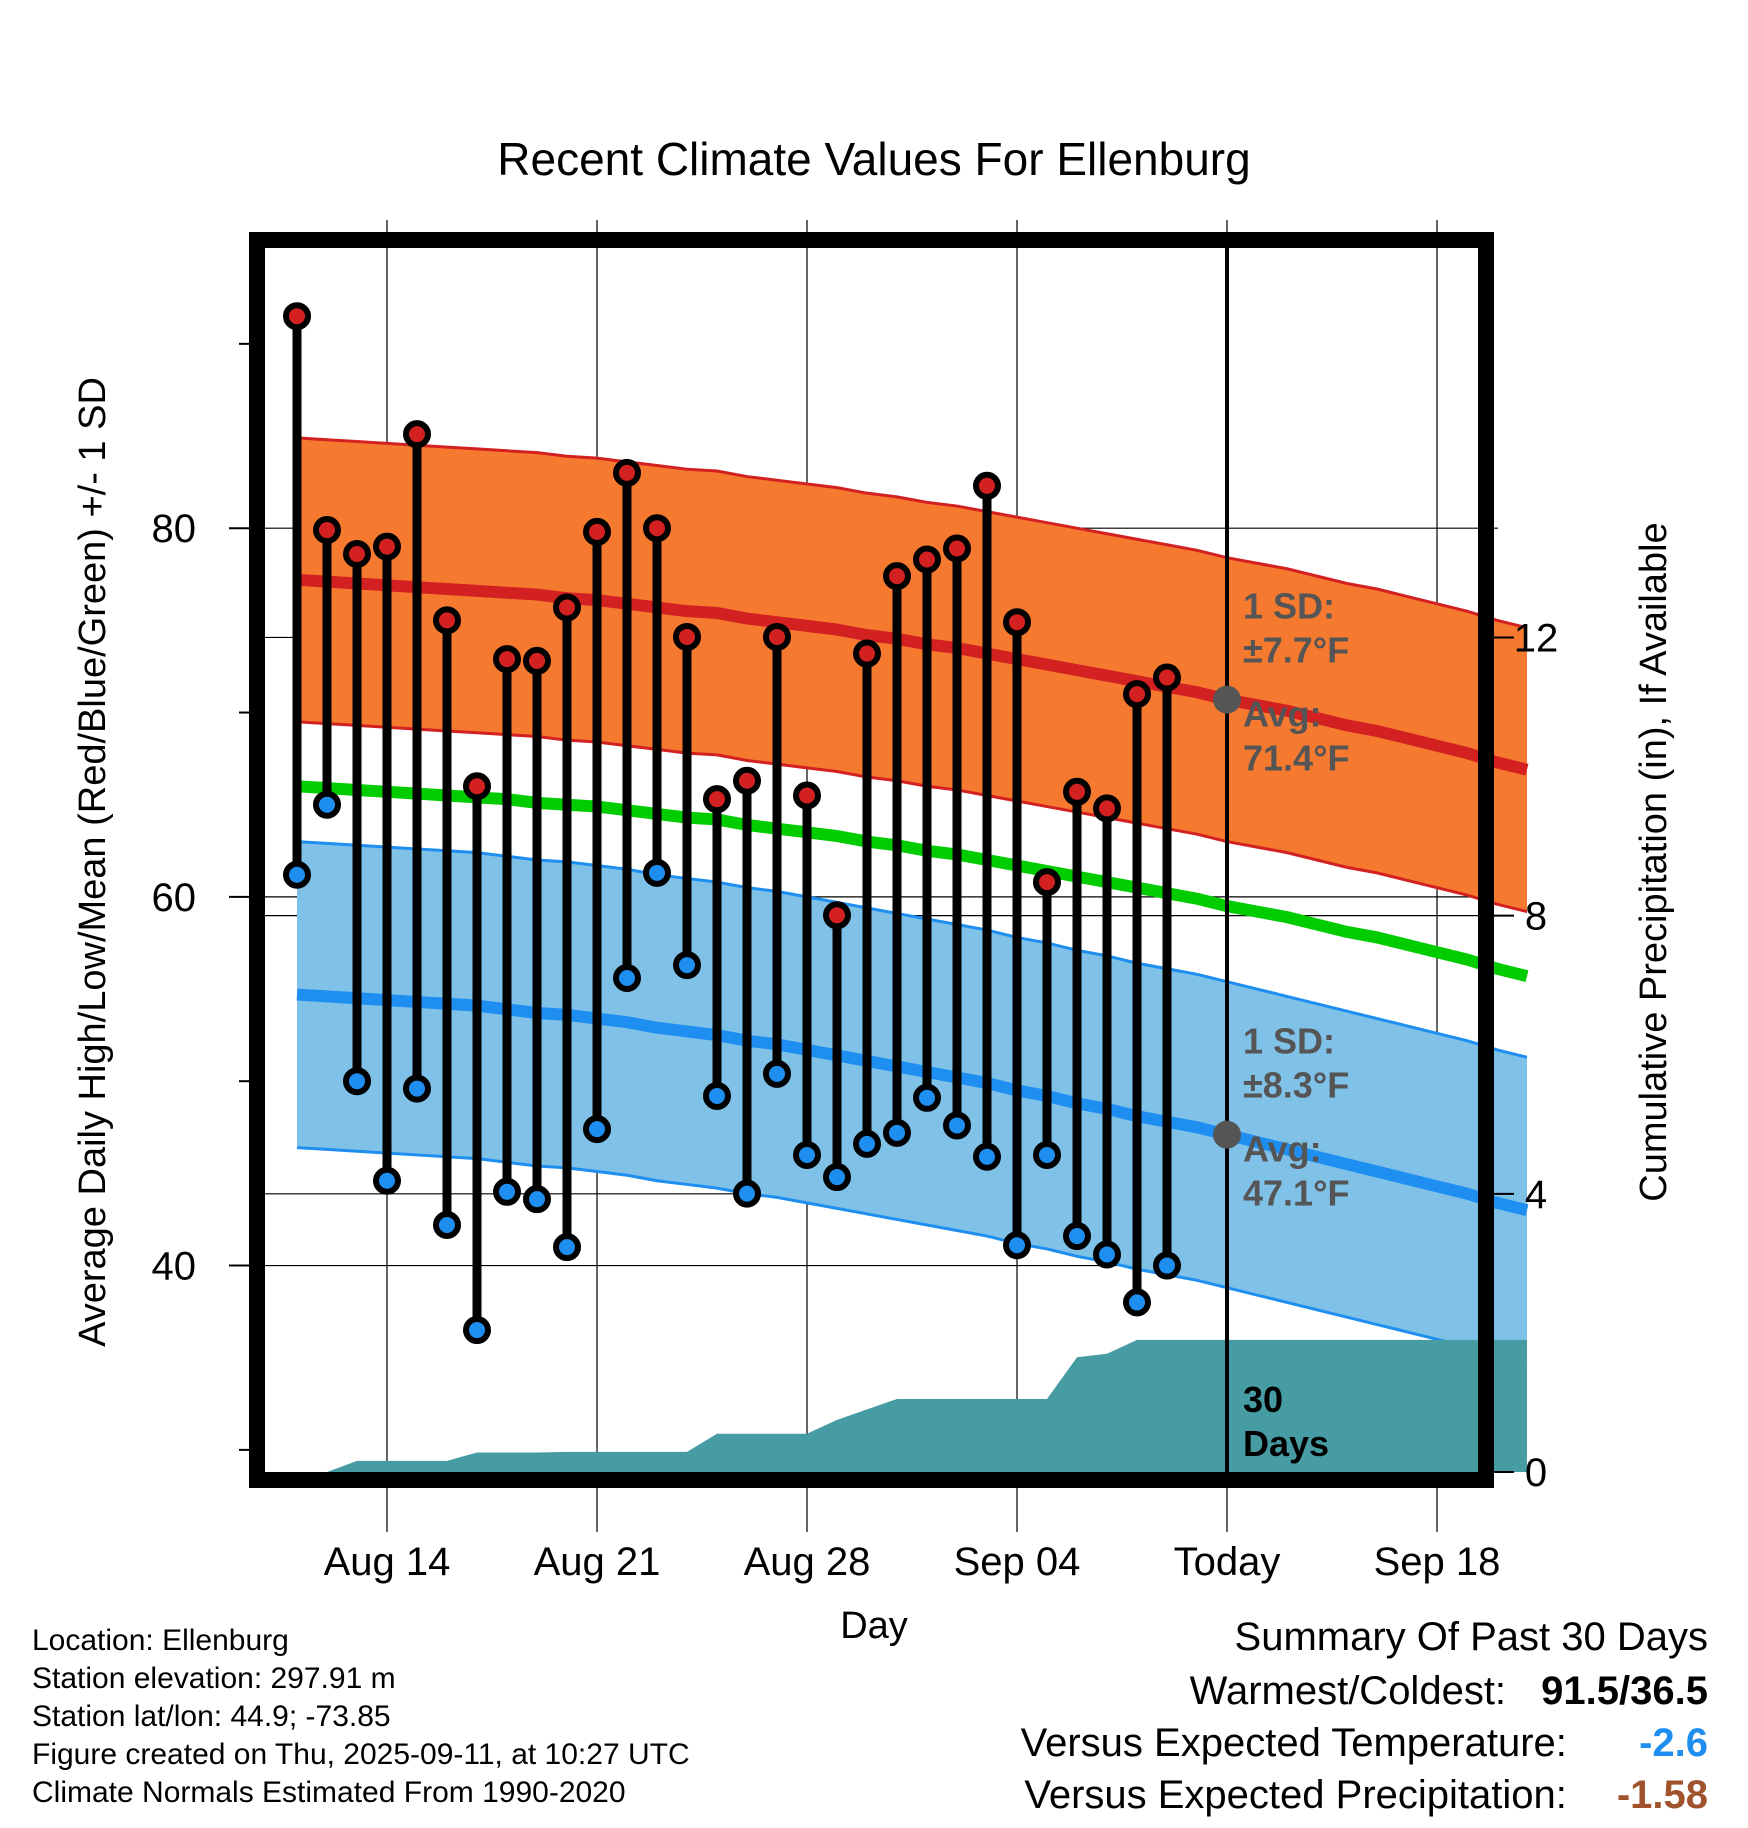 The width and height of the screenshot is (1748, 1828). I want to click on days-label-line1: 30, so click(1263, 1399).